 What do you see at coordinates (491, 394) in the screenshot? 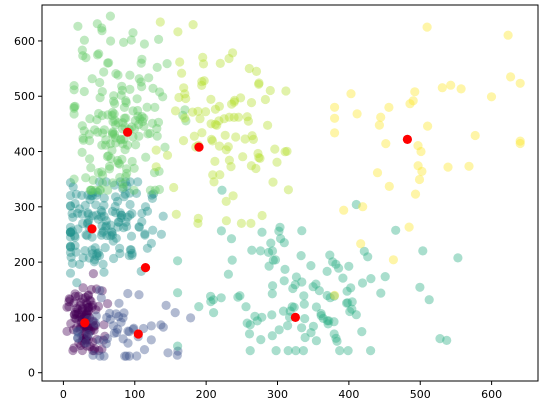
I see `x-tick-label: 600` at bounding box center [491, 394].